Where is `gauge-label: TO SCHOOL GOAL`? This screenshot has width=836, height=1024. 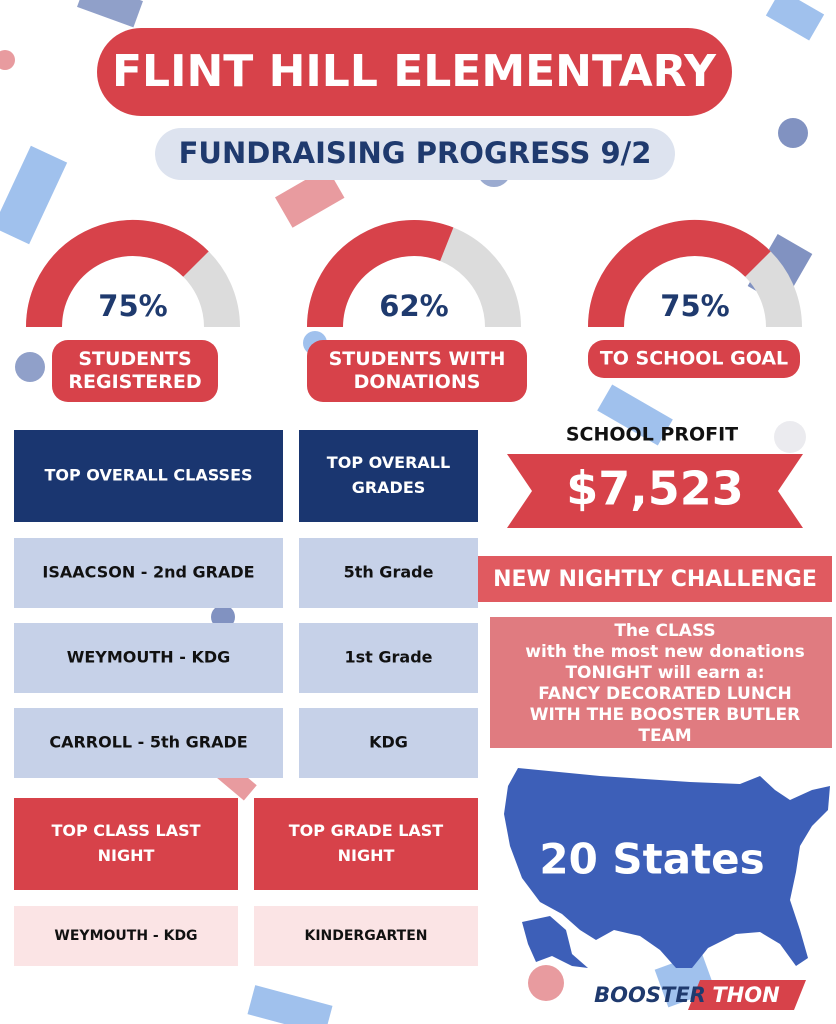 gauge-label: TO SCHOOL GOAL is located at coordinates (694, 359).